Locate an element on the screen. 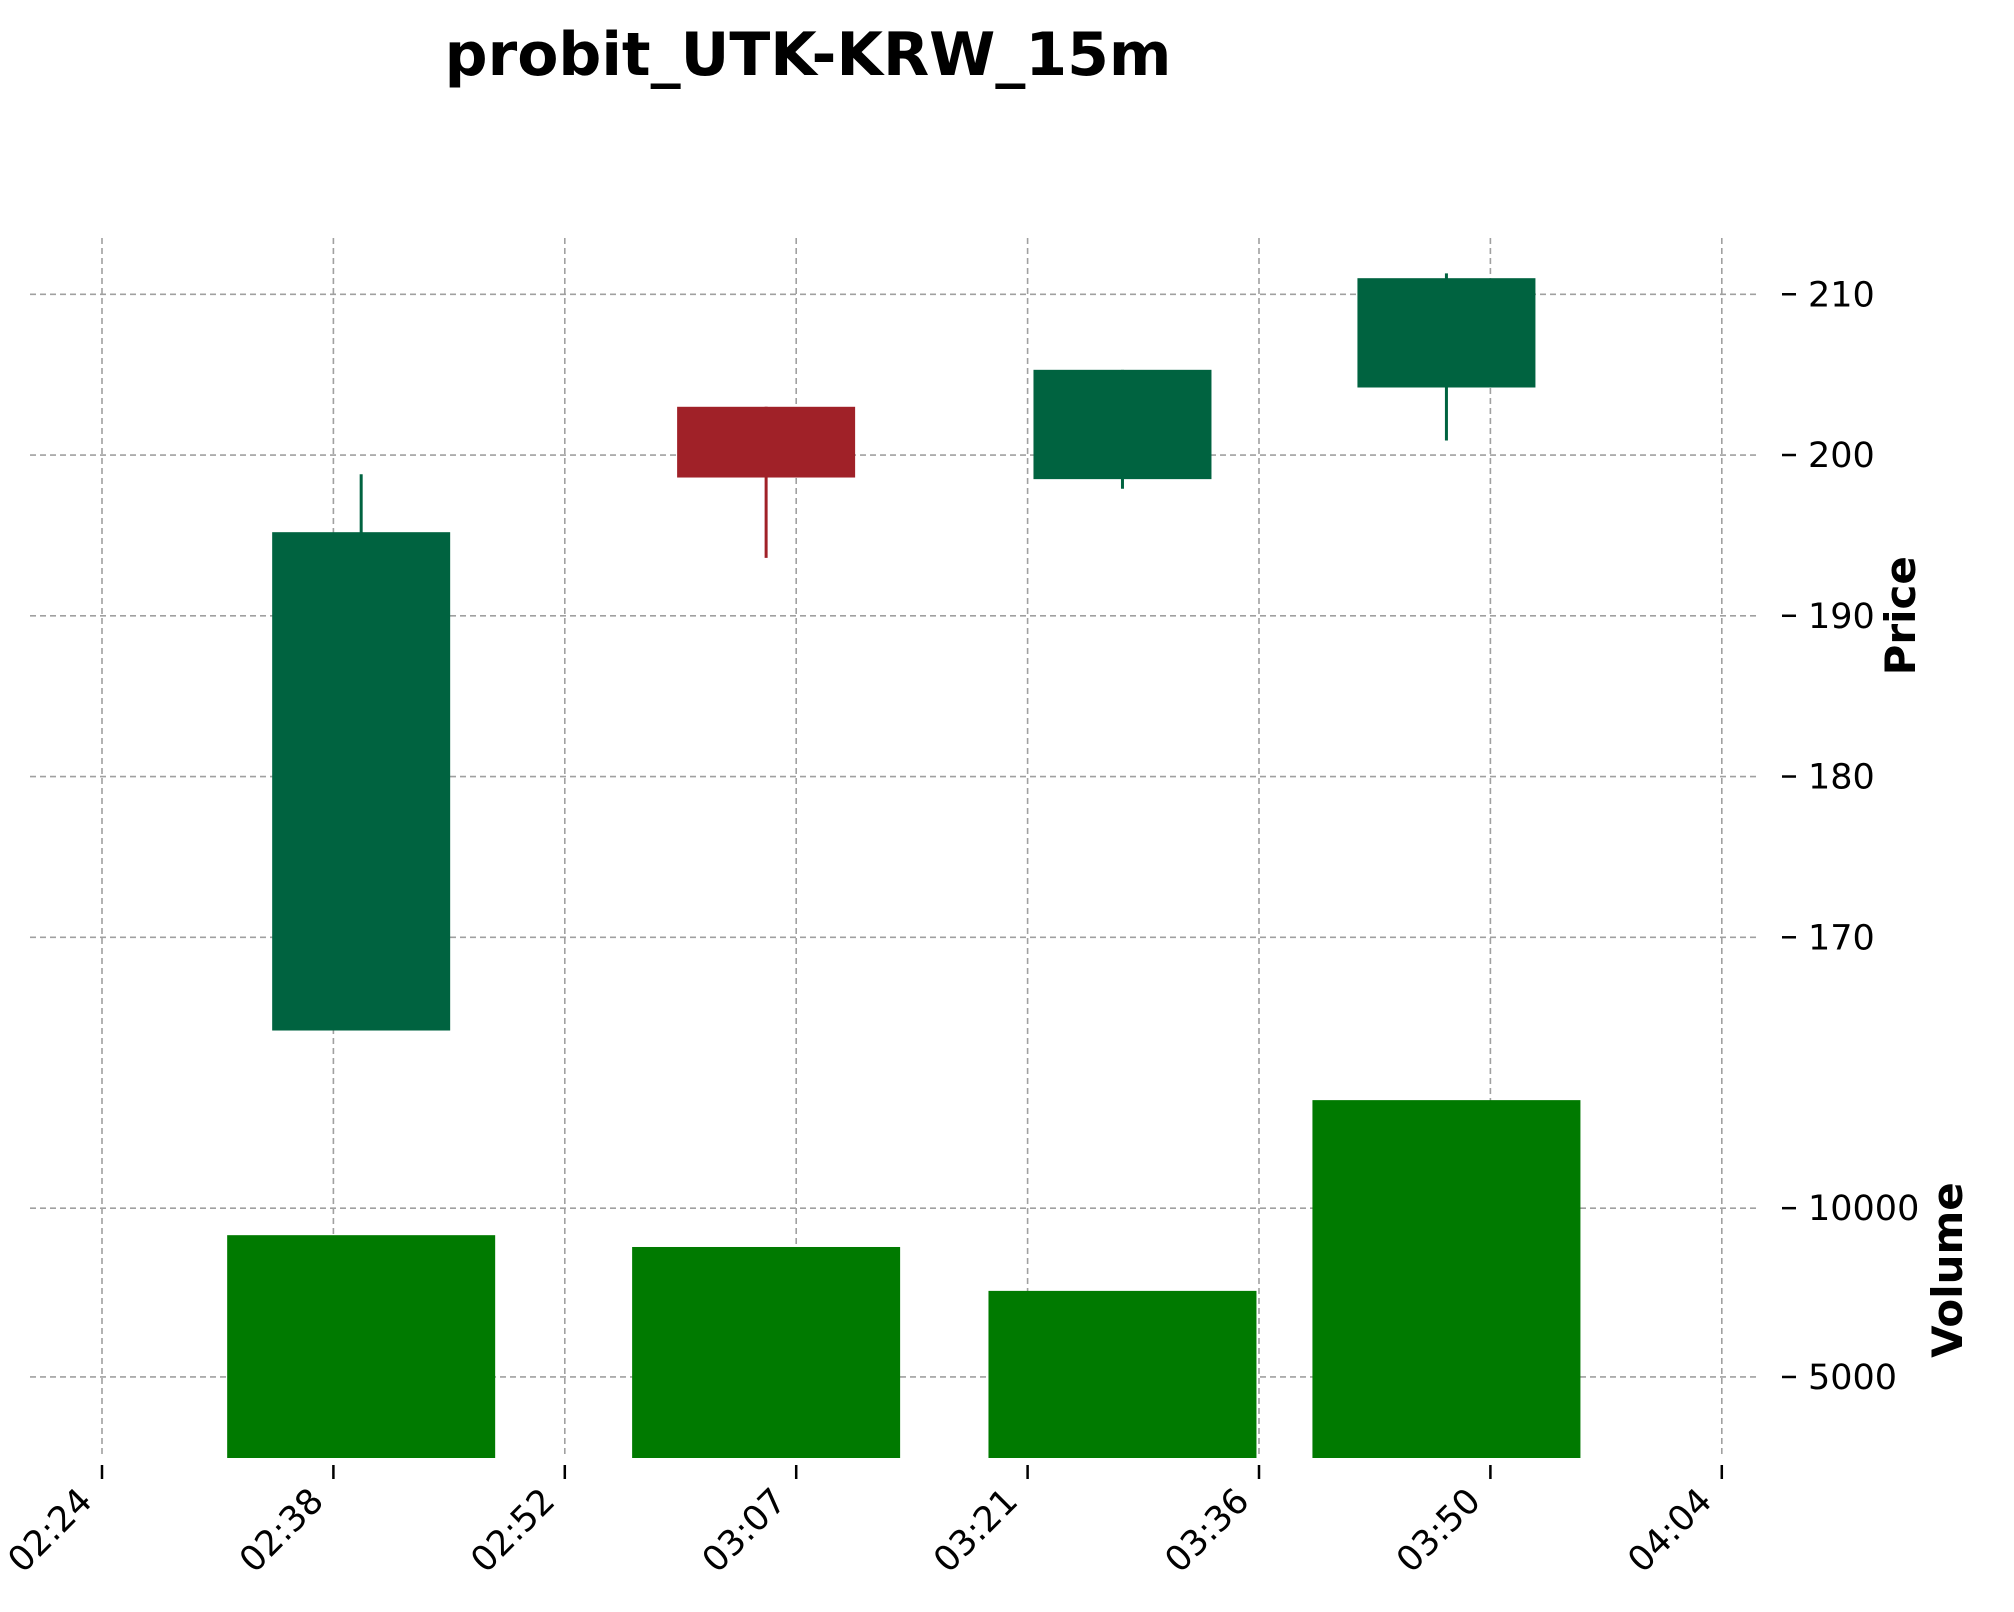 This screenshot has height=1612, width=2014. price-tick-label: 170 is located at coordinates (1841, 938).